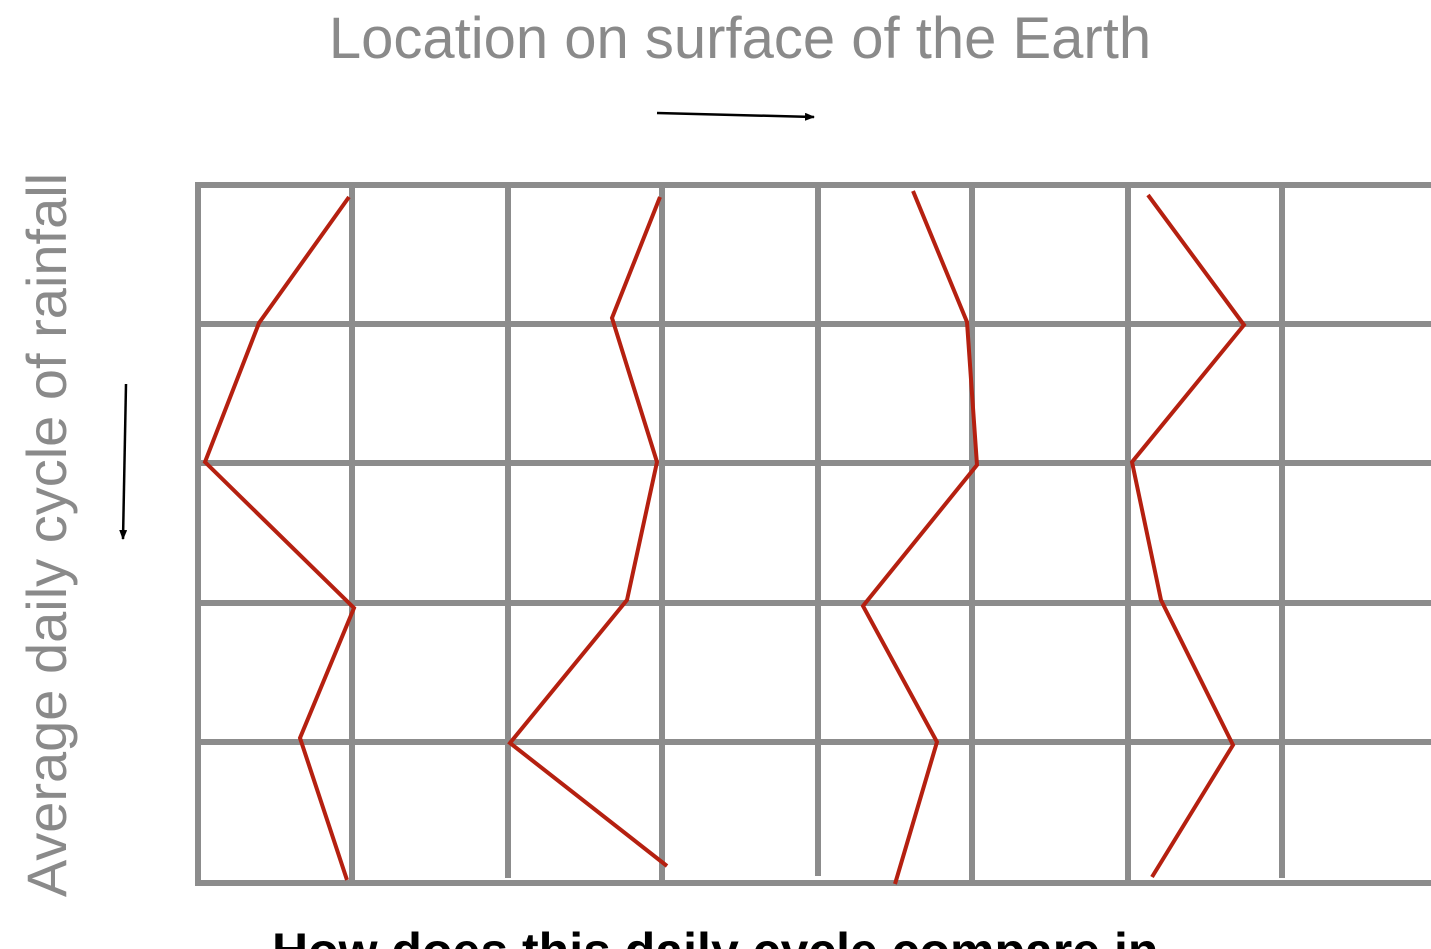  What do you see at coordinates (123, 461) in the screenshot?
I see `y-arrow` at bounding box center [123, 461].